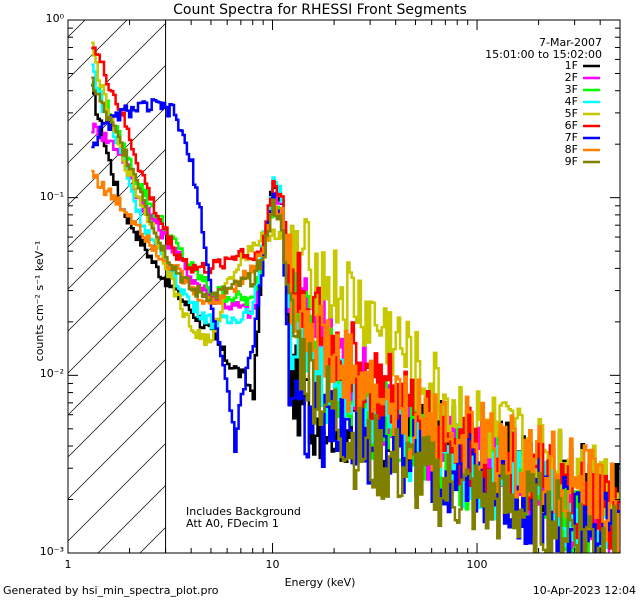 The image size is (640, 600). I want to click on legend-label-3F: 3F, so click(571, 89).